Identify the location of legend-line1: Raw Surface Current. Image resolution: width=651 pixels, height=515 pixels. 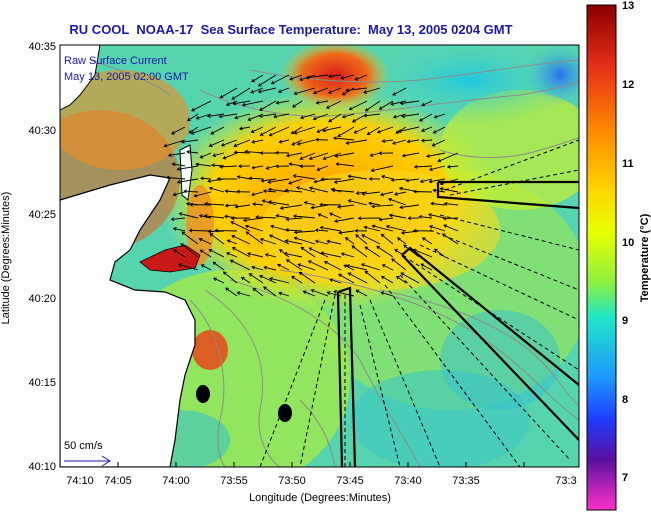
(115, 61).